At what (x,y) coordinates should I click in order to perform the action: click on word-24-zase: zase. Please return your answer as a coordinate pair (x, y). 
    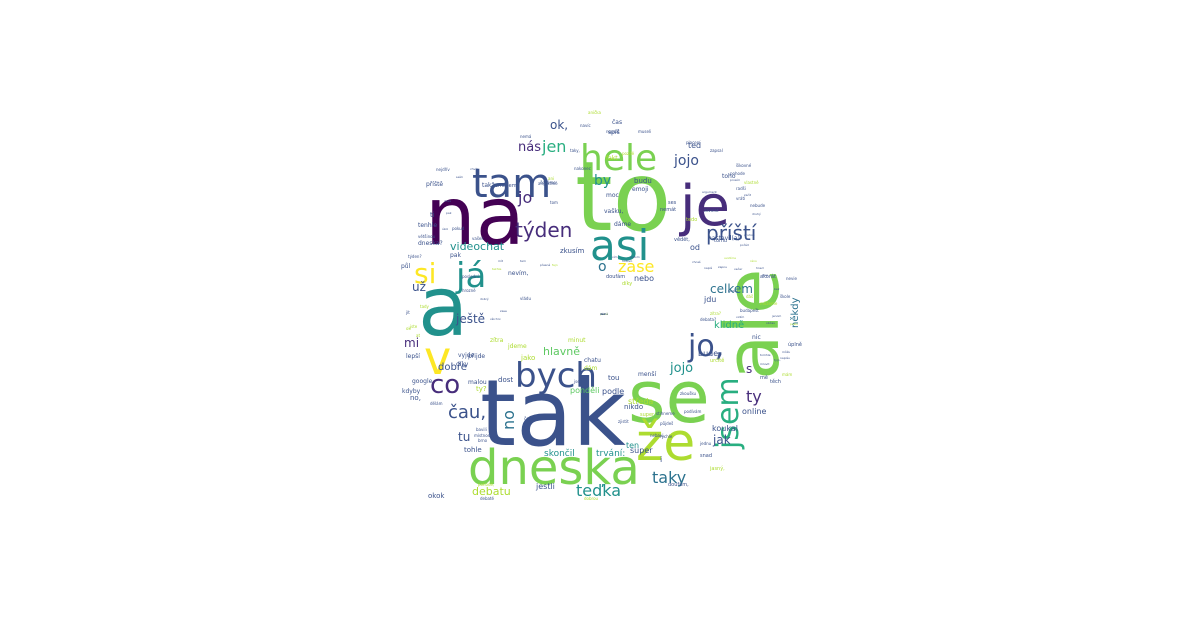
    Looking at the image, I should click on (636, 266).